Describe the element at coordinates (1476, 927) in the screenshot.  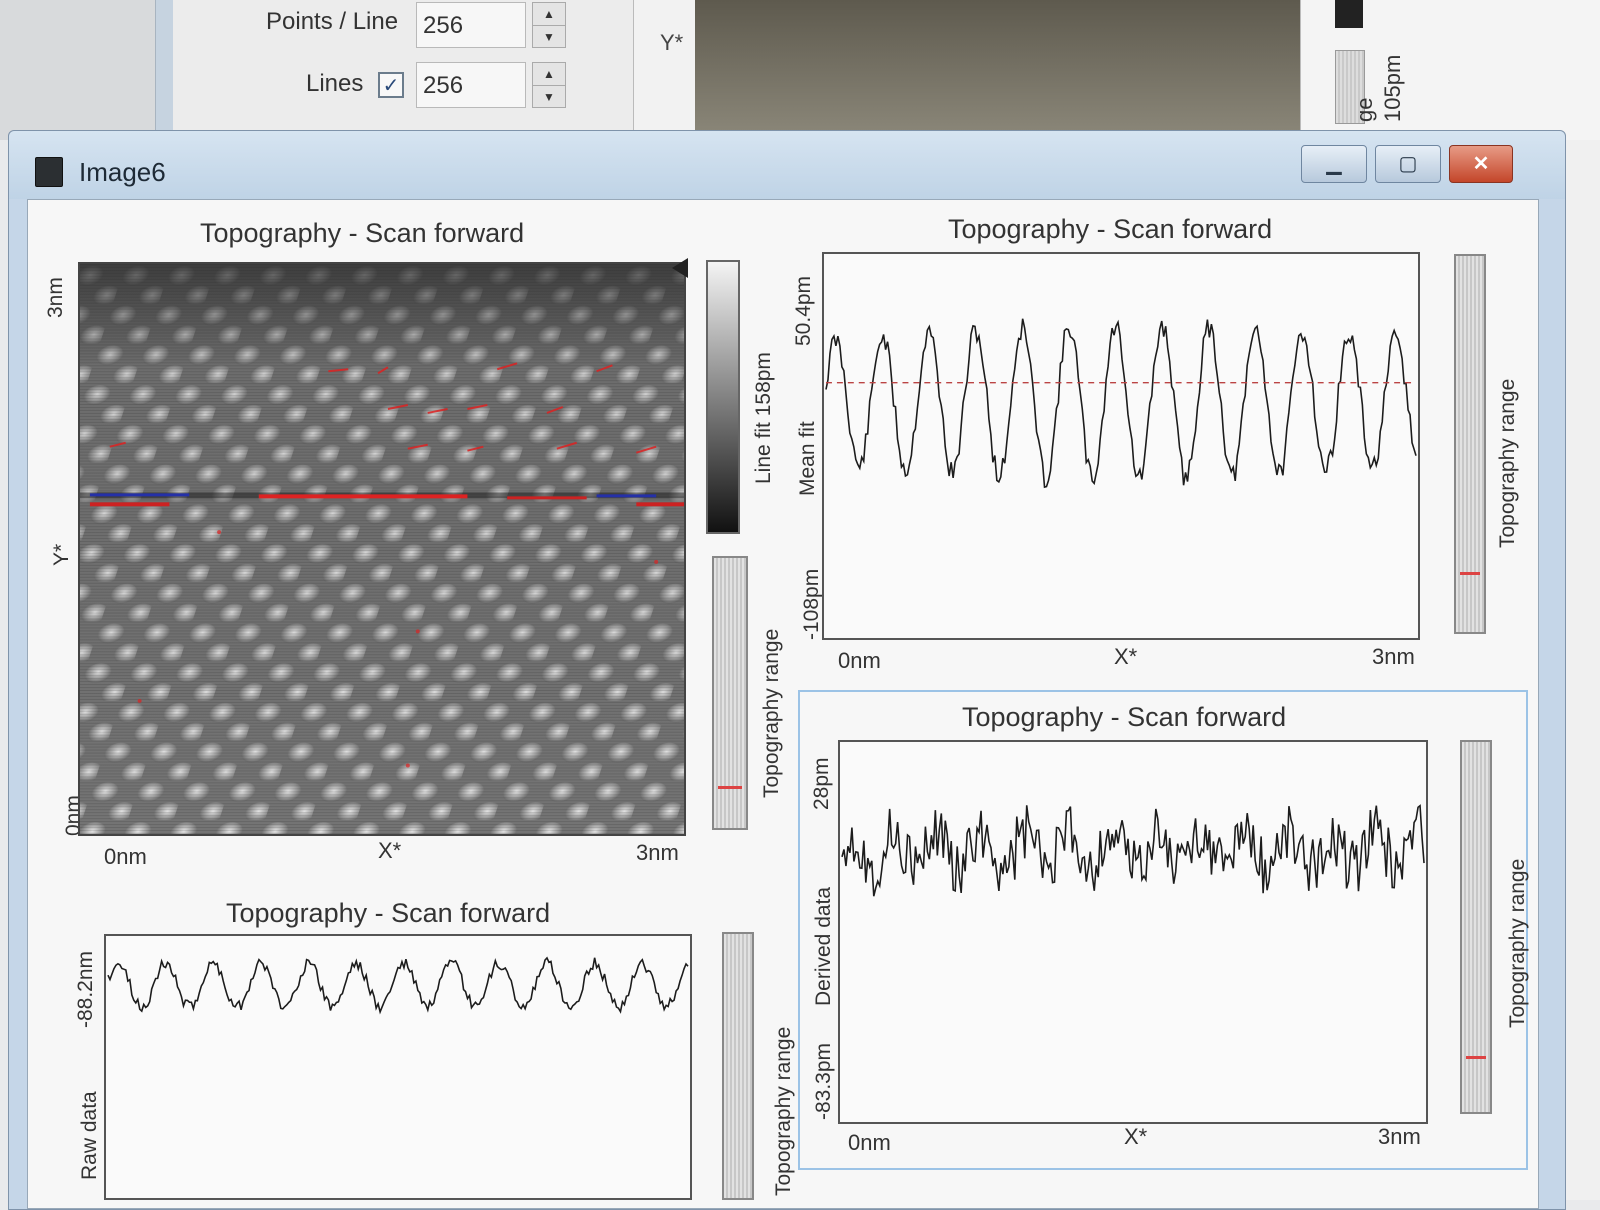
I see `derived-data-range-bar` at that location.